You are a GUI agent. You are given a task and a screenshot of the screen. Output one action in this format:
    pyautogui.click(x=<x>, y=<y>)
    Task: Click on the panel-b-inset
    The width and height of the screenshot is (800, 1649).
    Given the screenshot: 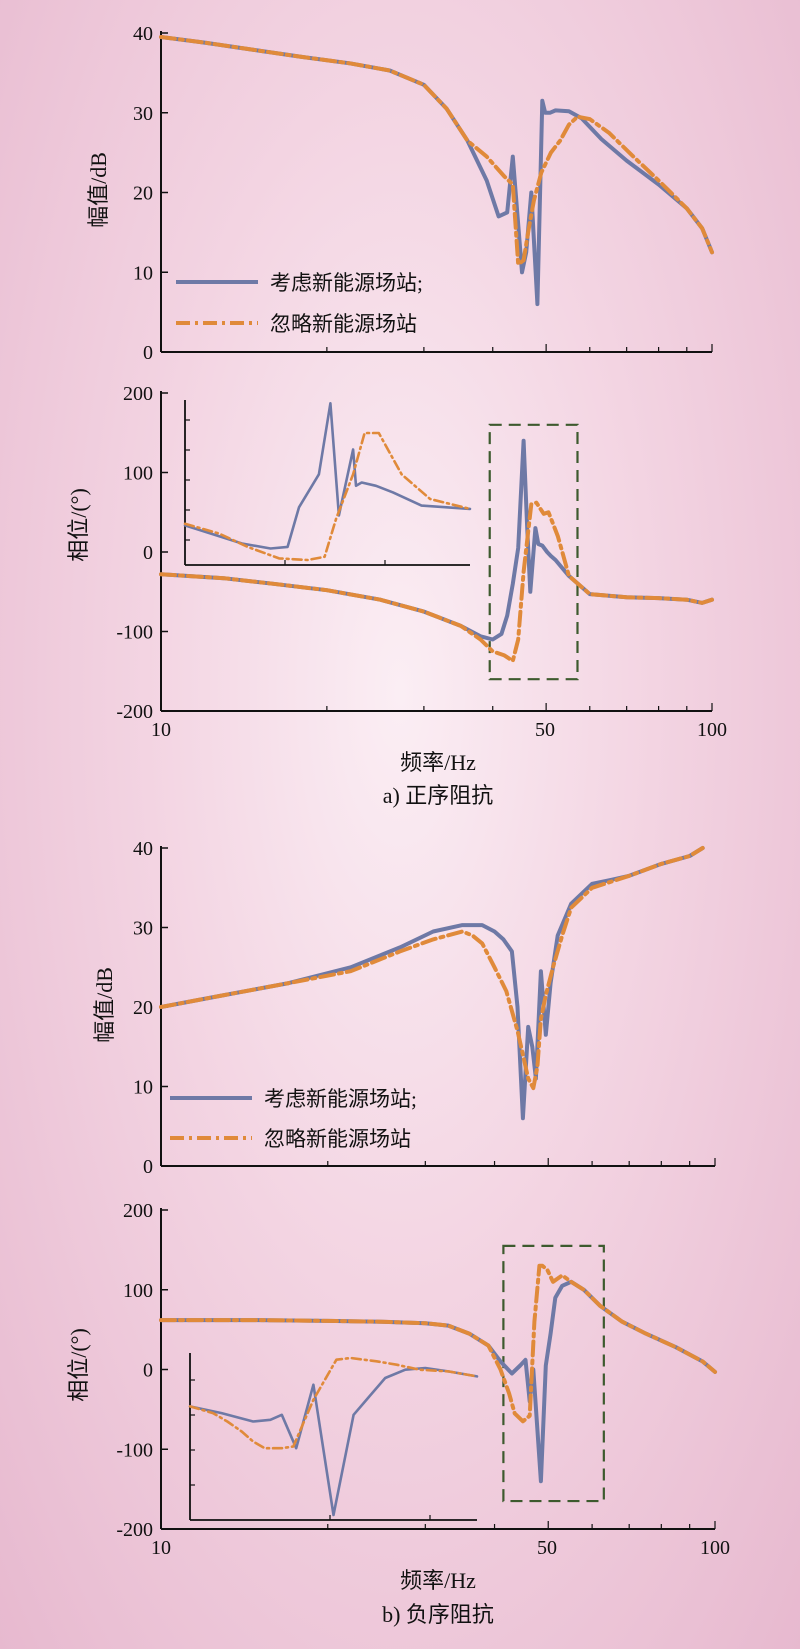 What is the action you would take?
    pyautogui.click(x=333, y=1437)
    